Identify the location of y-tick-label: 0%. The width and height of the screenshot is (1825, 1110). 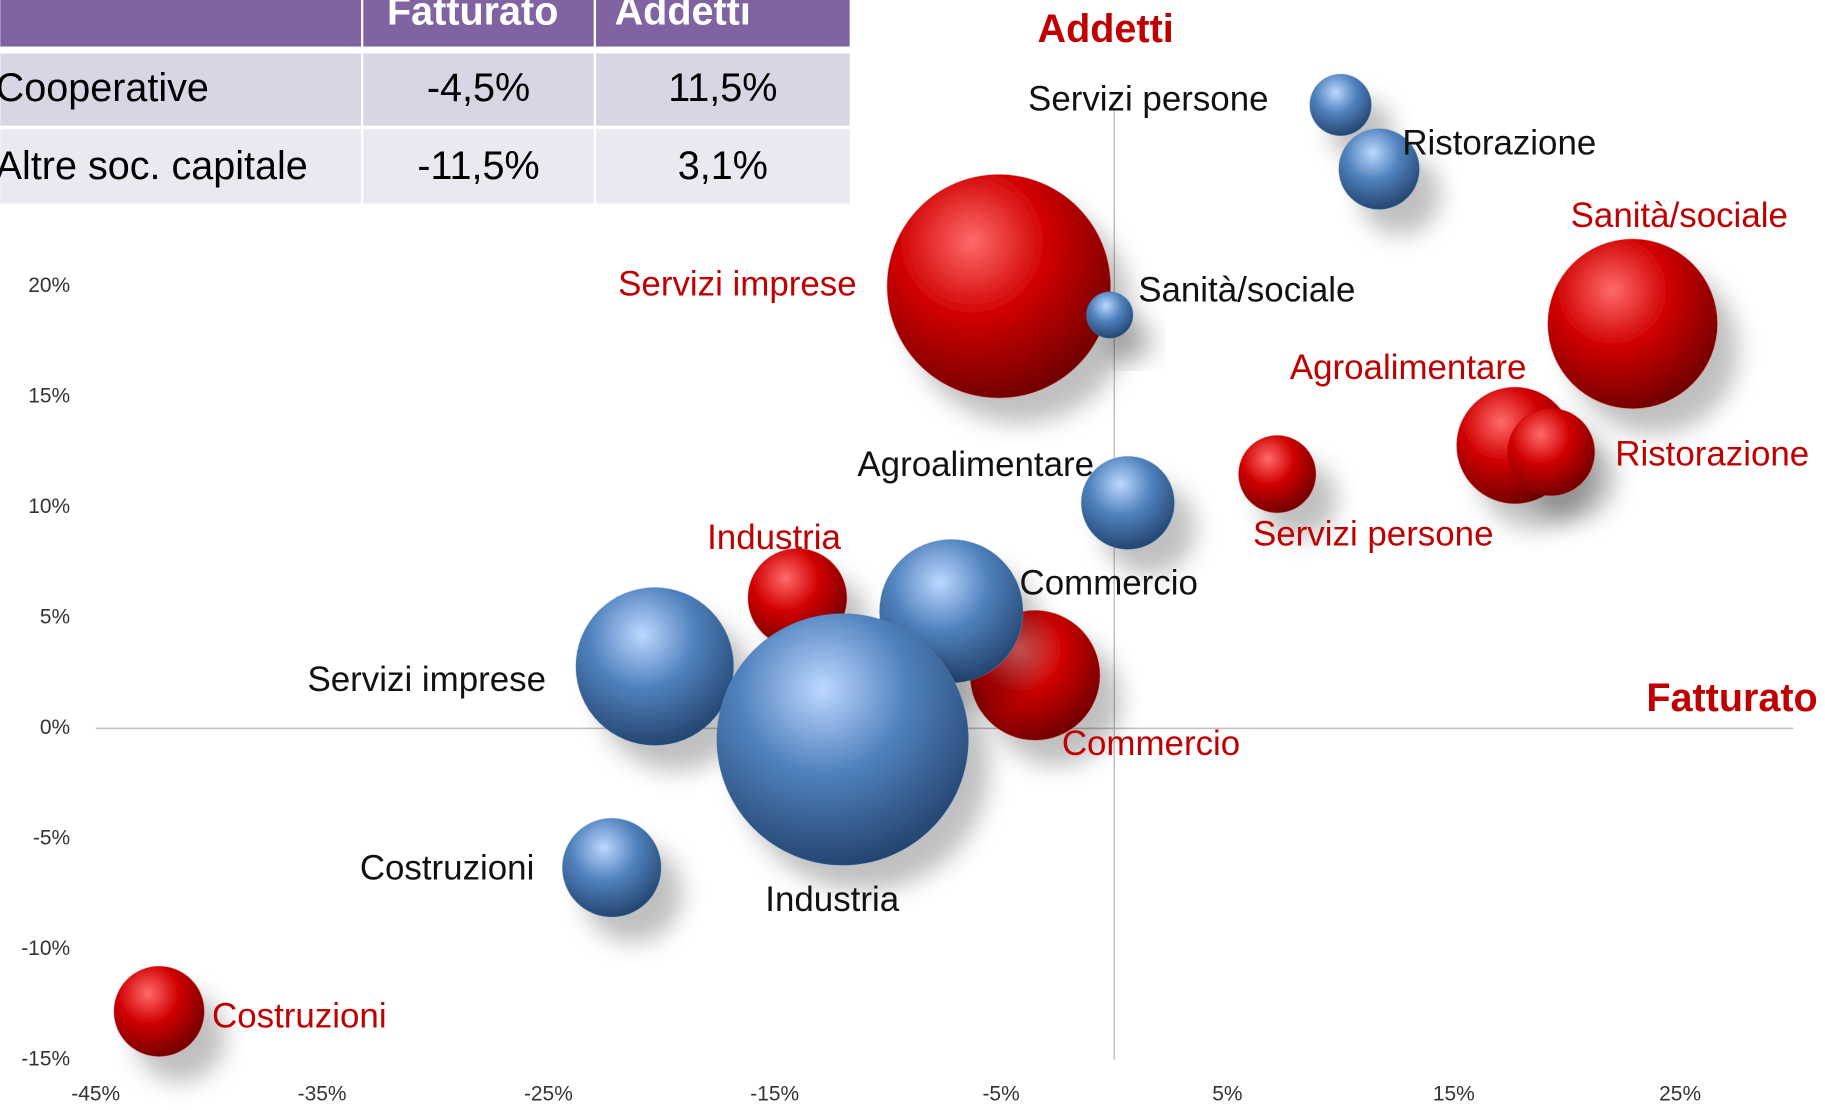
(55, 727).